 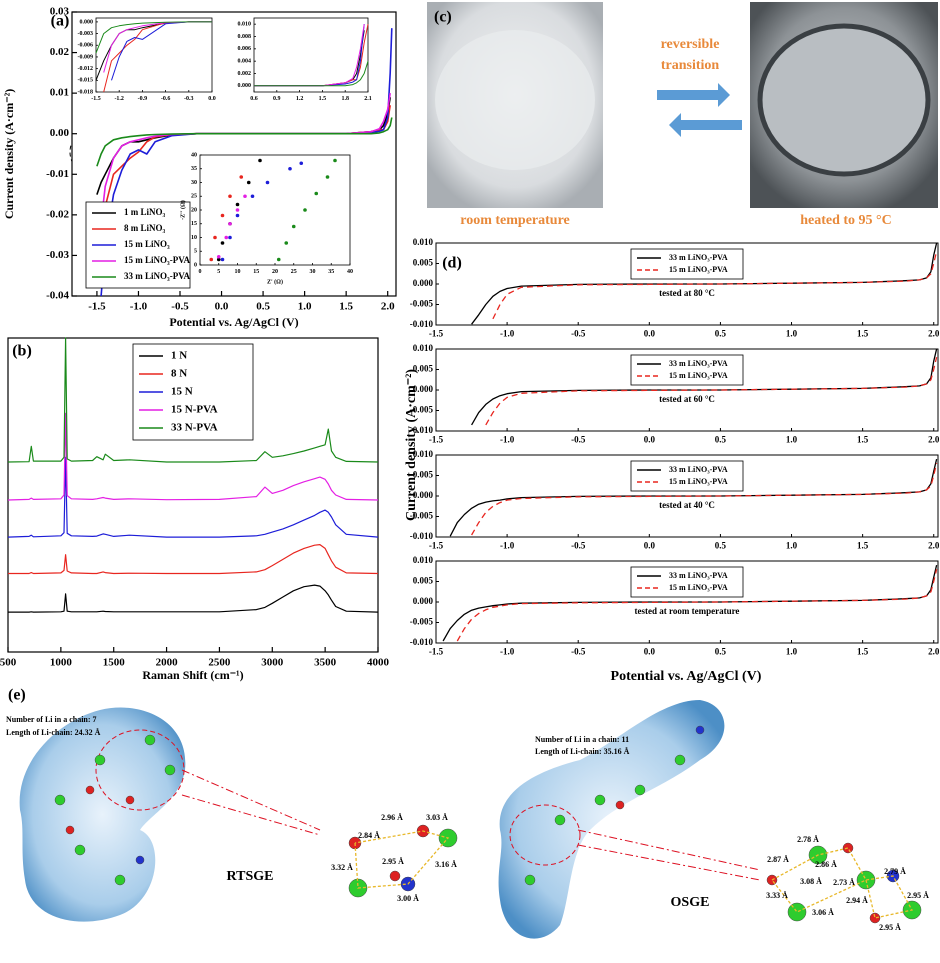 I want to click on bond-length: 3.06 Å, so click(x=823, y=912).